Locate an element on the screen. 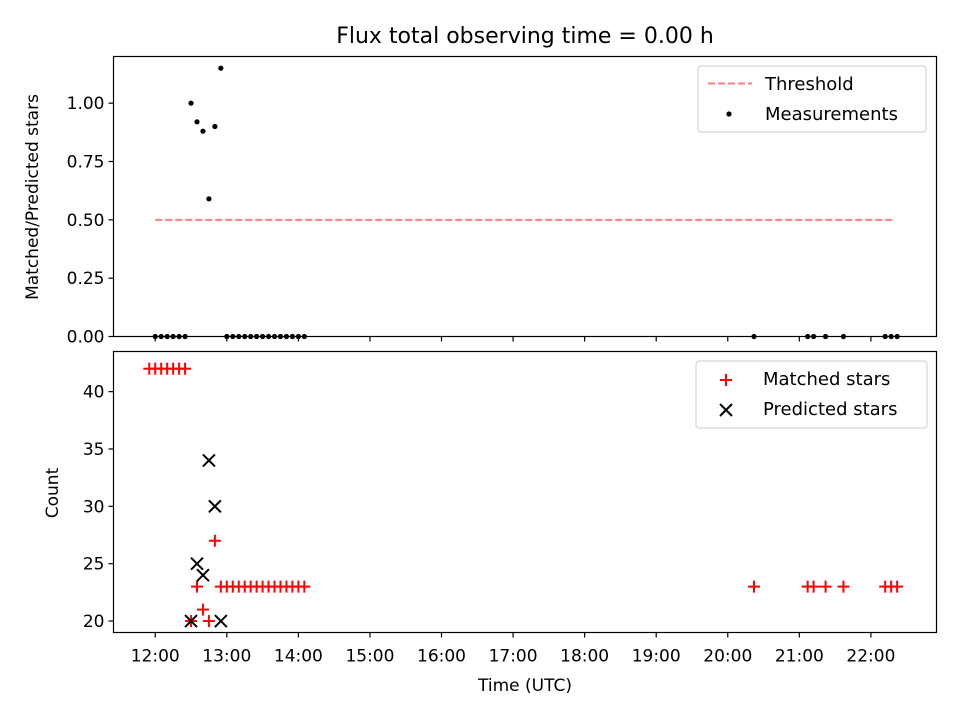  top-y-tick-label: 0.50 is located at coordinates (86, 221).